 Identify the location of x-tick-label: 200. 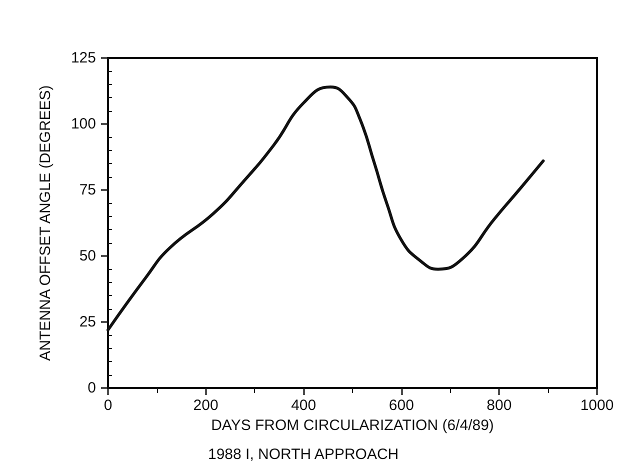
(205, 405).